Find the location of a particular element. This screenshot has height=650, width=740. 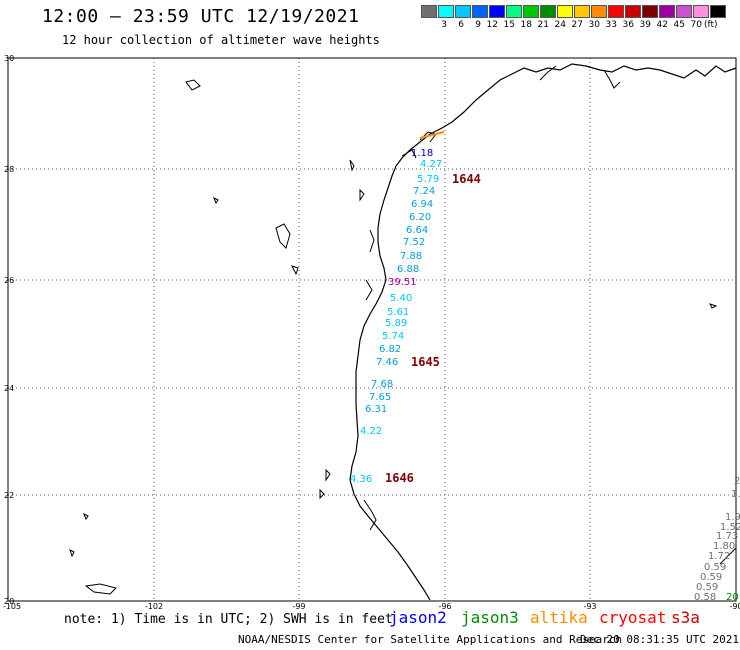

wave-height-label: 6.31 is located at coordinates (376, 409).